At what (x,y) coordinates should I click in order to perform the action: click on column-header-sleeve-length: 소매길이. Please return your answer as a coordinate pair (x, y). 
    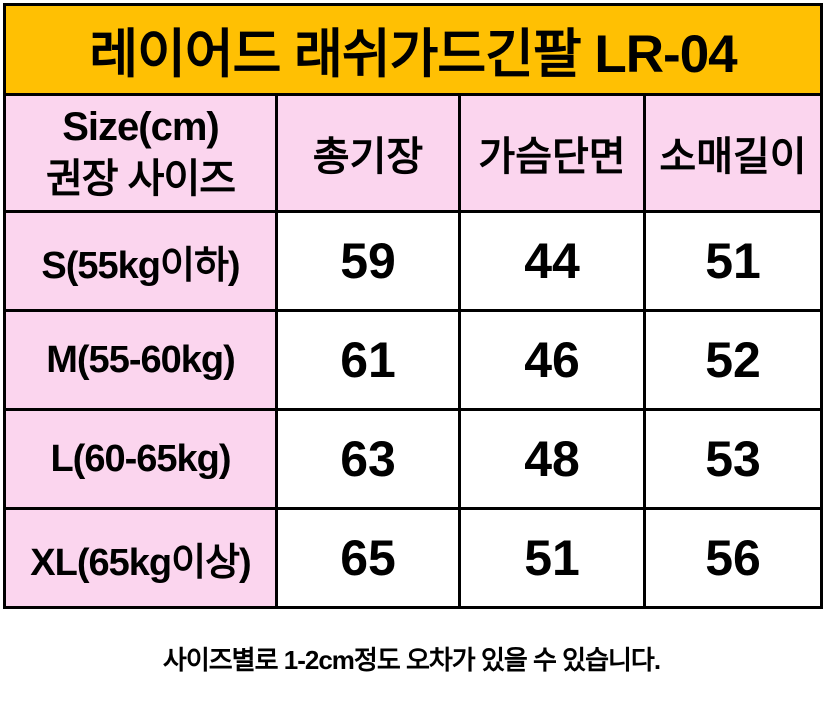
    Looking at the image, I should click on (733, 153).